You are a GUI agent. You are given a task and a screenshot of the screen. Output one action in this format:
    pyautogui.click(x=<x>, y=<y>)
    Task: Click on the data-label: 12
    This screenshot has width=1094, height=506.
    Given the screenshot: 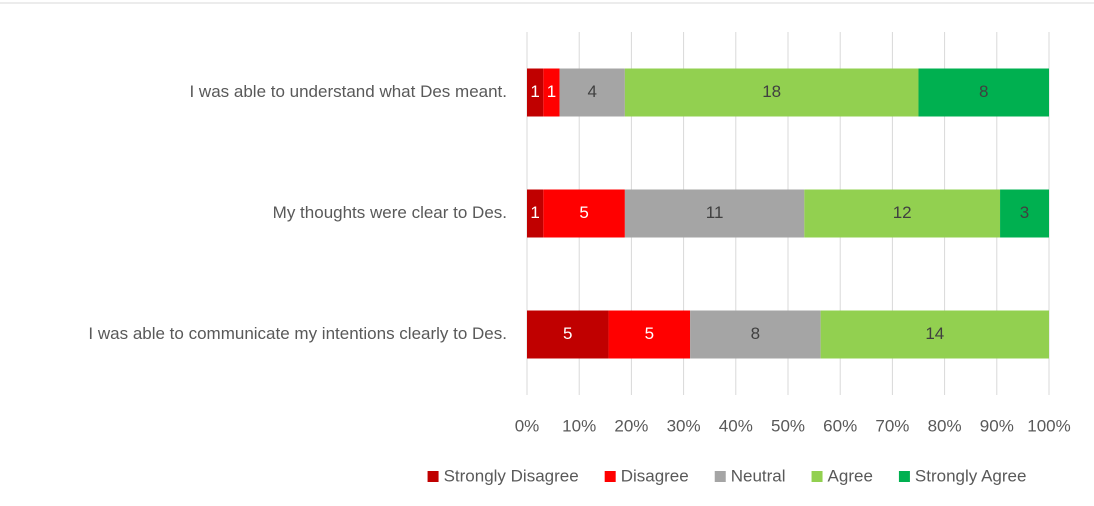 What is the action you would take?
    pyautogui.click(x=902, y=212)
    